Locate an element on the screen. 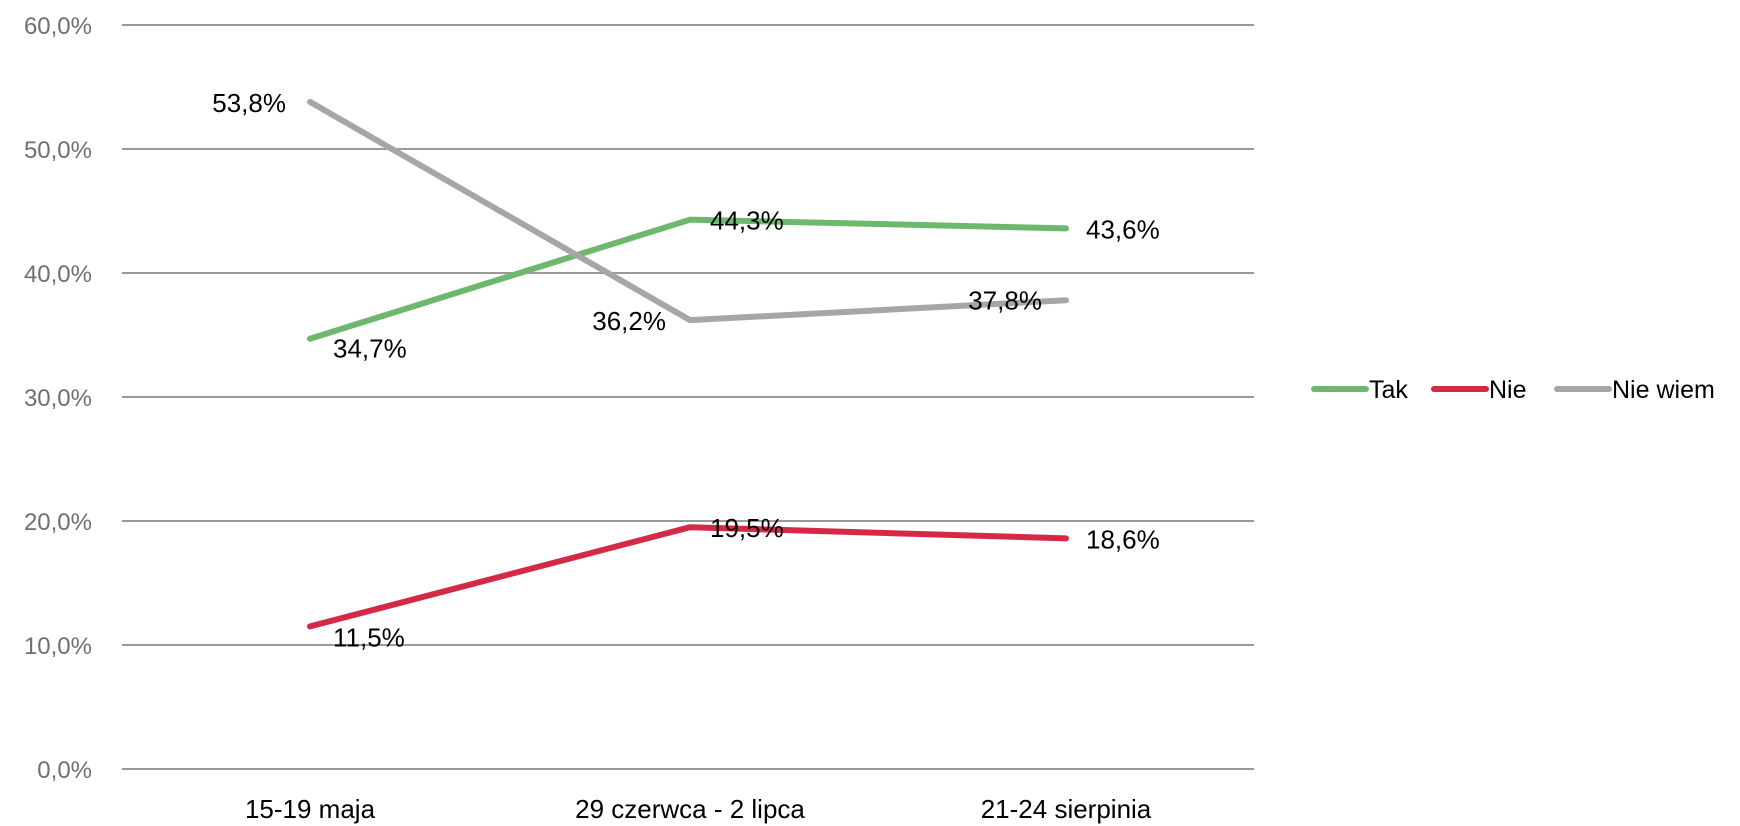 The height and width of the screenshot is (826, 1740). data-label: 18,6% is located at coordinates (1123, 539).